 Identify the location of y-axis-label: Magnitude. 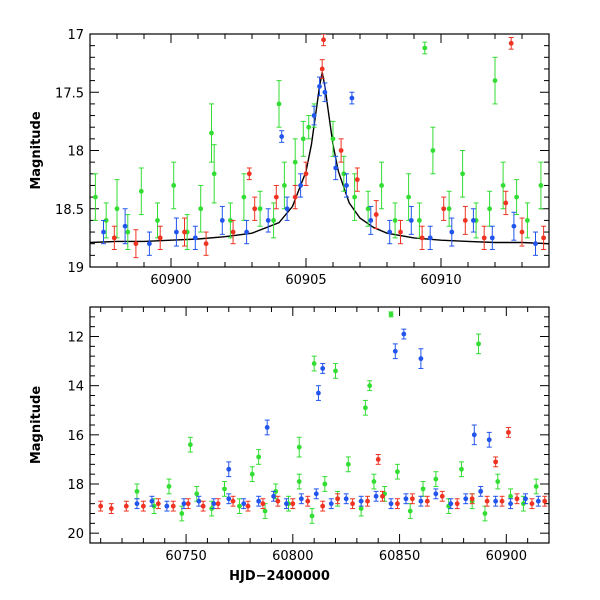
(36, 150).